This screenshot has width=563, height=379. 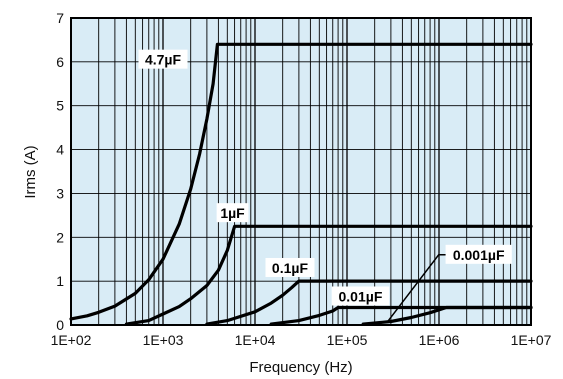 What do you see at coordinates (163, 340) in the screenshot?
I see `x-tick-label: 1E+03` at bounding box center [163, 340].